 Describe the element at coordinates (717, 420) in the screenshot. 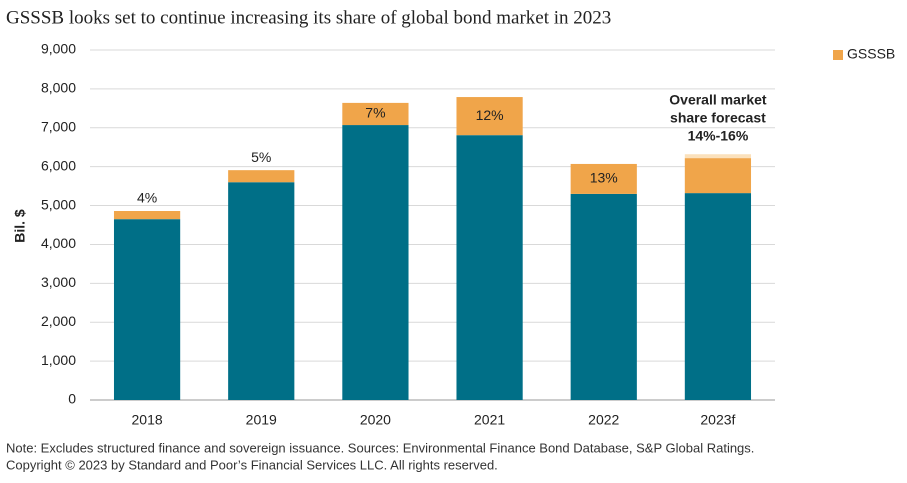

I see `x-tick-label: 2023f` at that location.